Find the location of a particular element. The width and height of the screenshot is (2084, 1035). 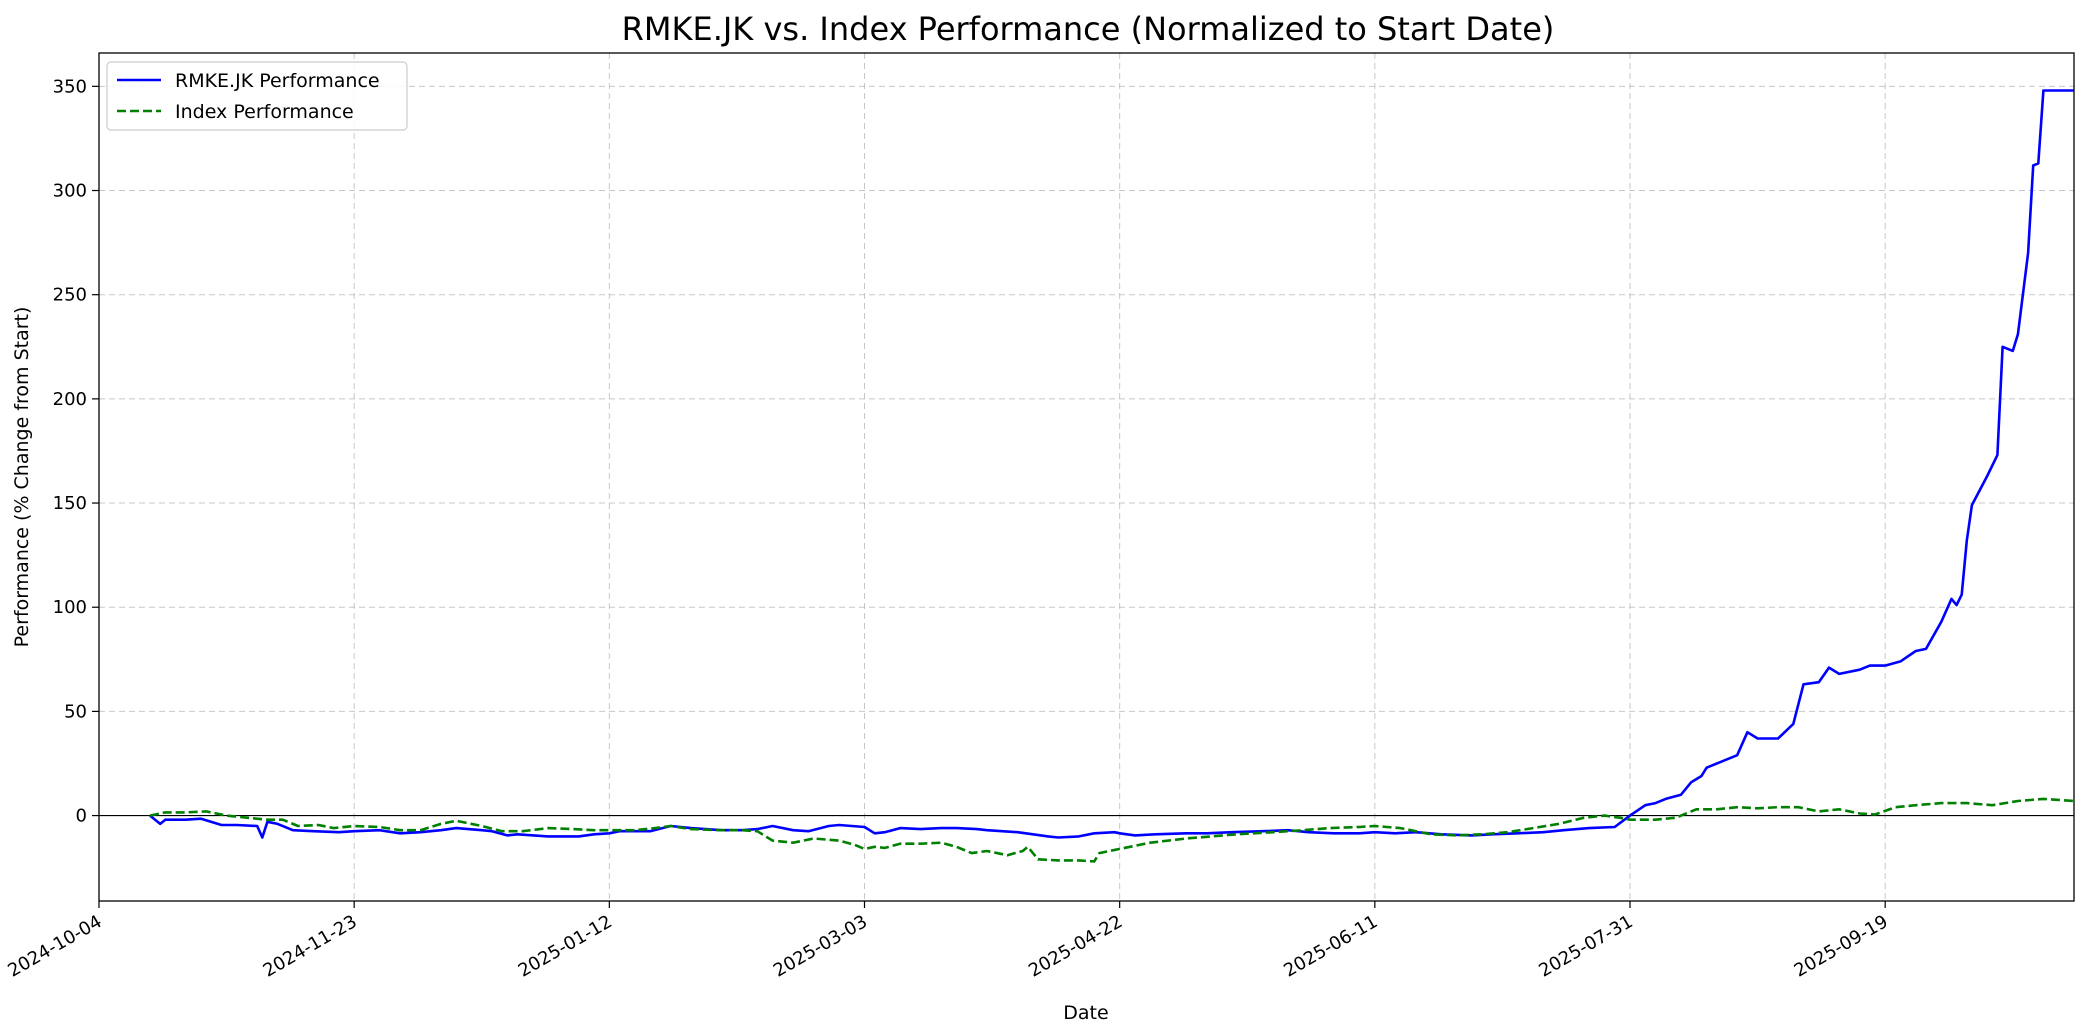

y-axis-label: Performance (% Change from Start) is located at coordinates (22, 477).